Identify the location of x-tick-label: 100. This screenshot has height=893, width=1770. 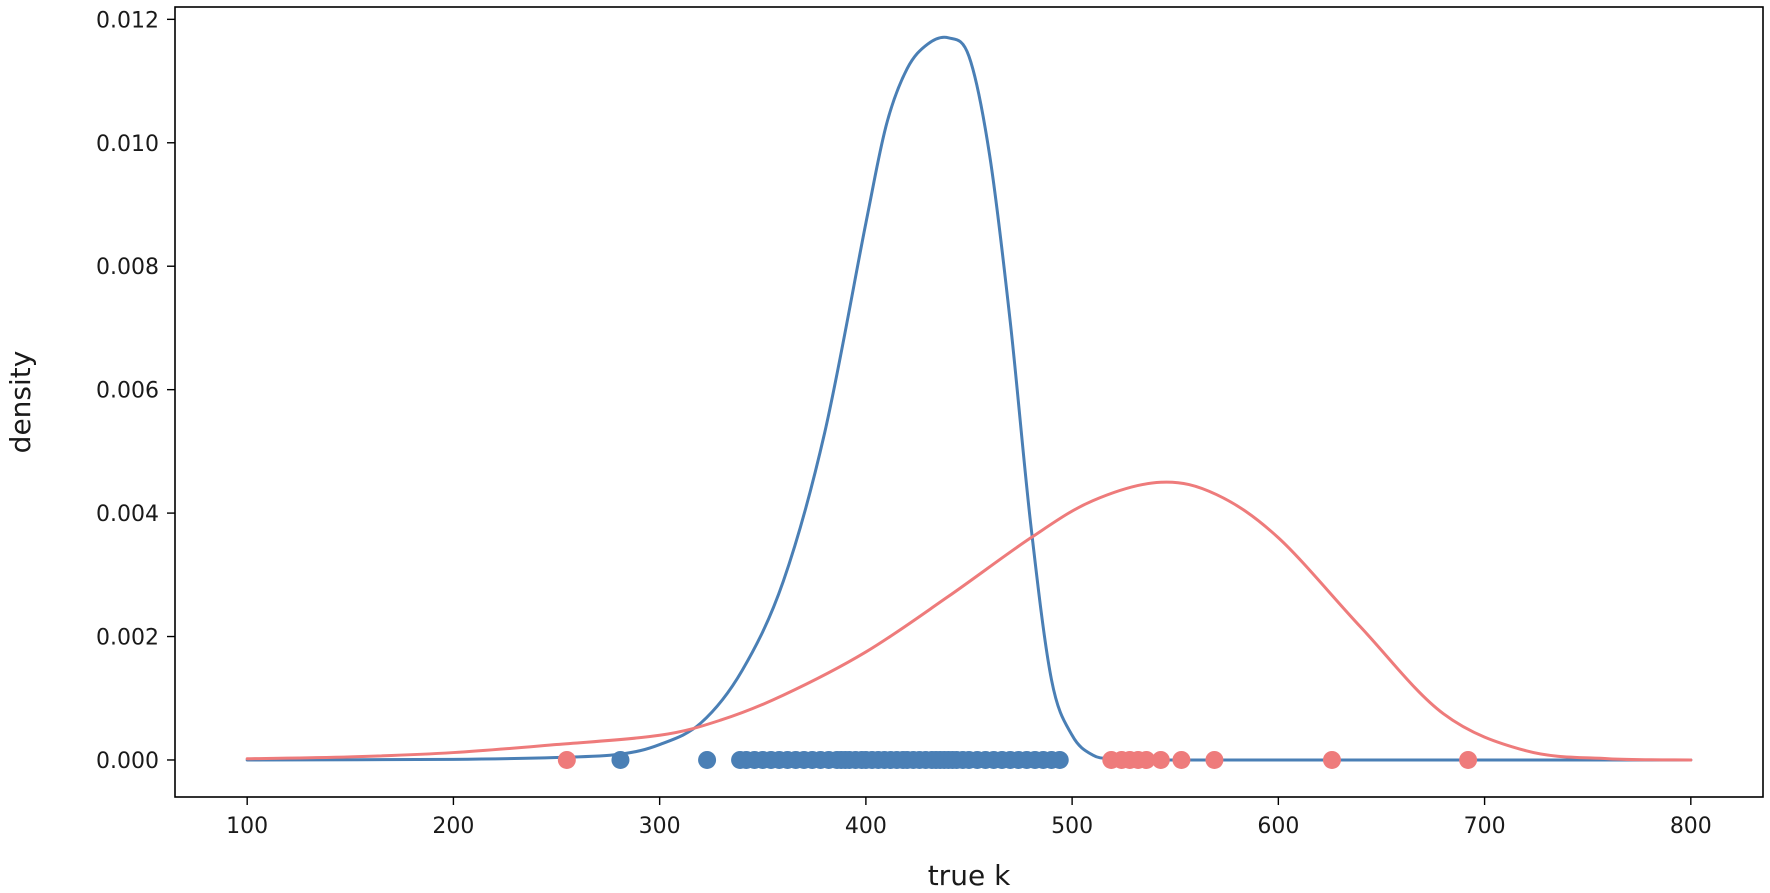
(247, 826).